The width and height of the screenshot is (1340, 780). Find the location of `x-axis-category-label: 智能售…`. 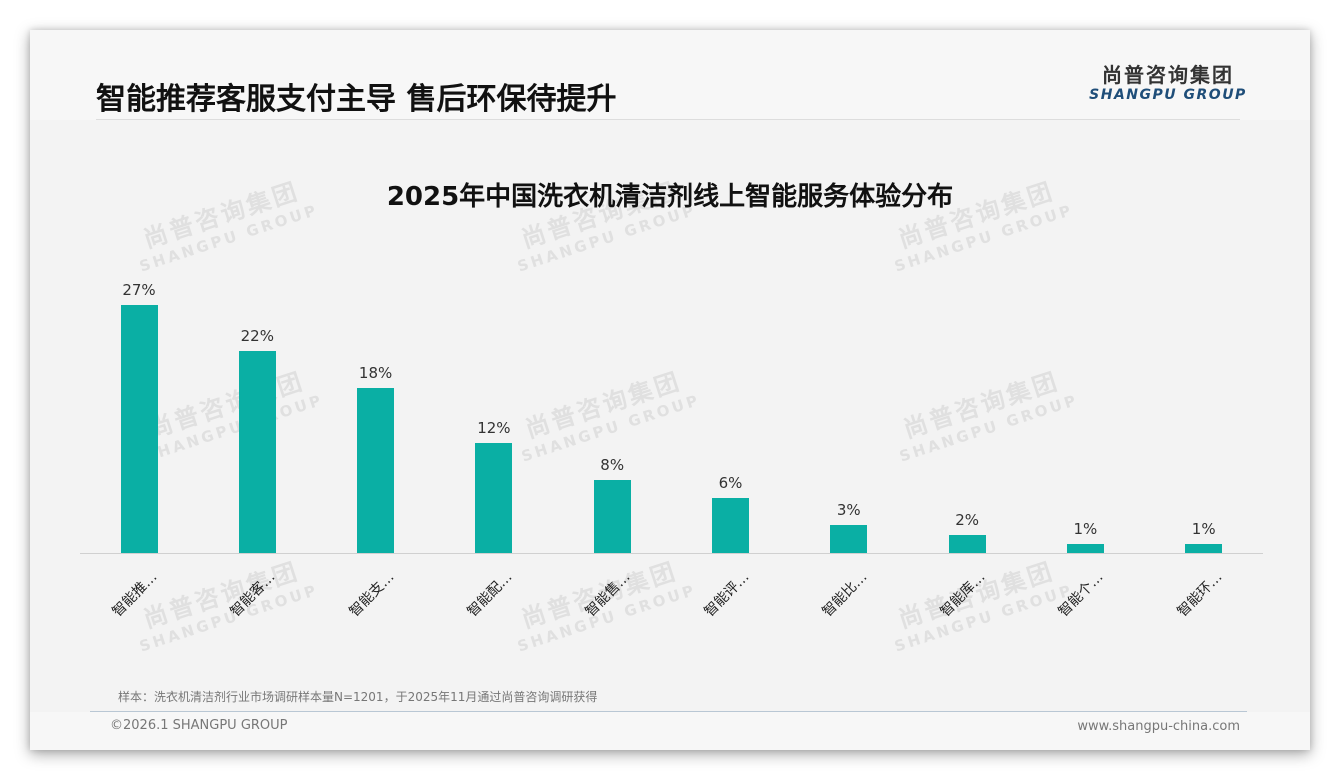

x-axis-category-label: 智能售… is located at coordinates (608, 595).